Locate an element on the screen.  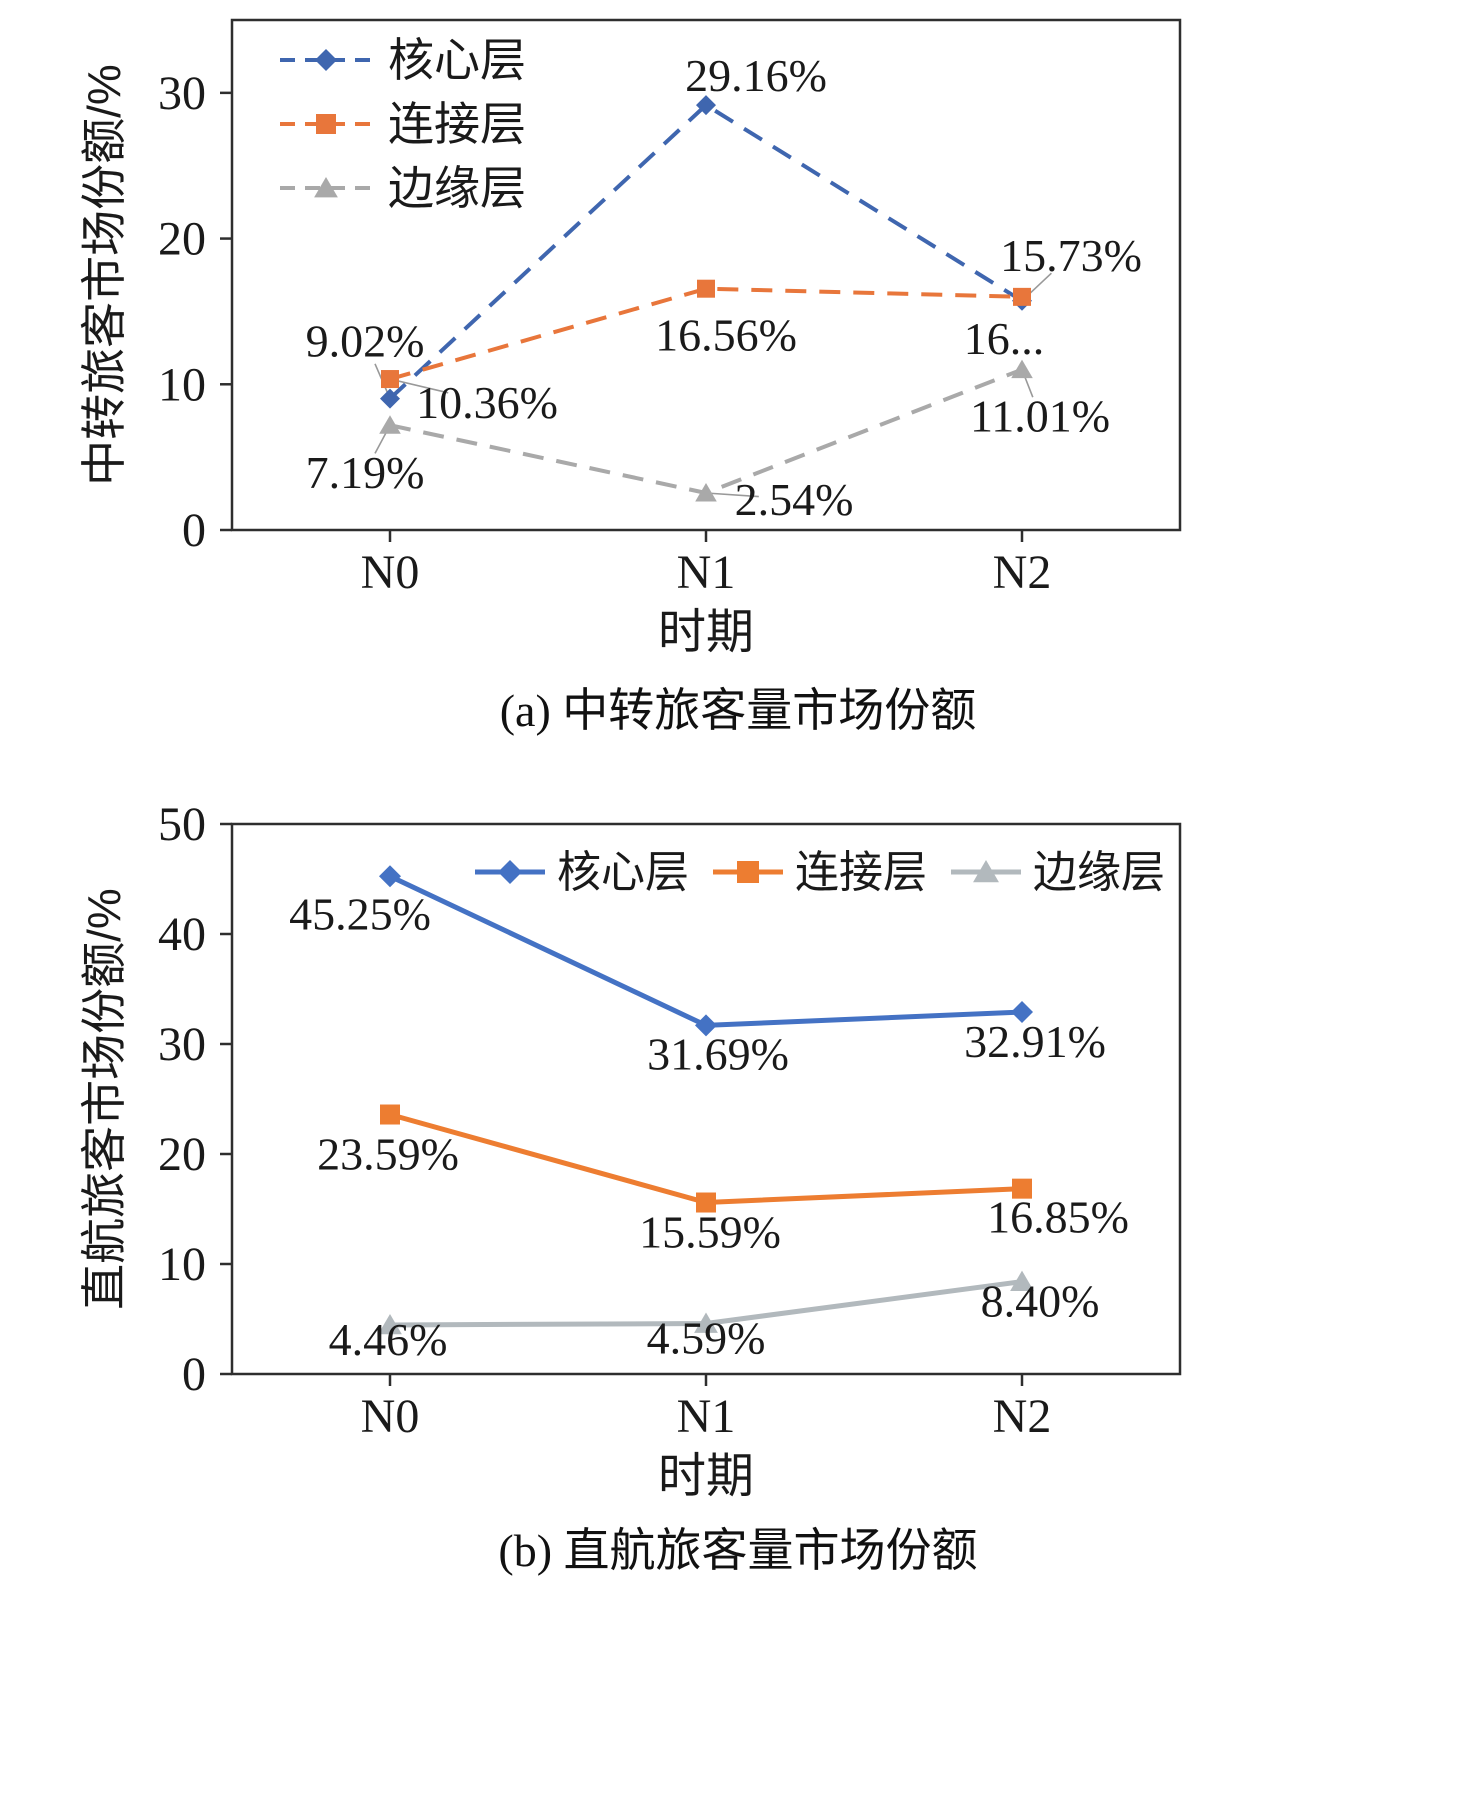
data-label: 15.59% is located at coordinates (710, 1232).